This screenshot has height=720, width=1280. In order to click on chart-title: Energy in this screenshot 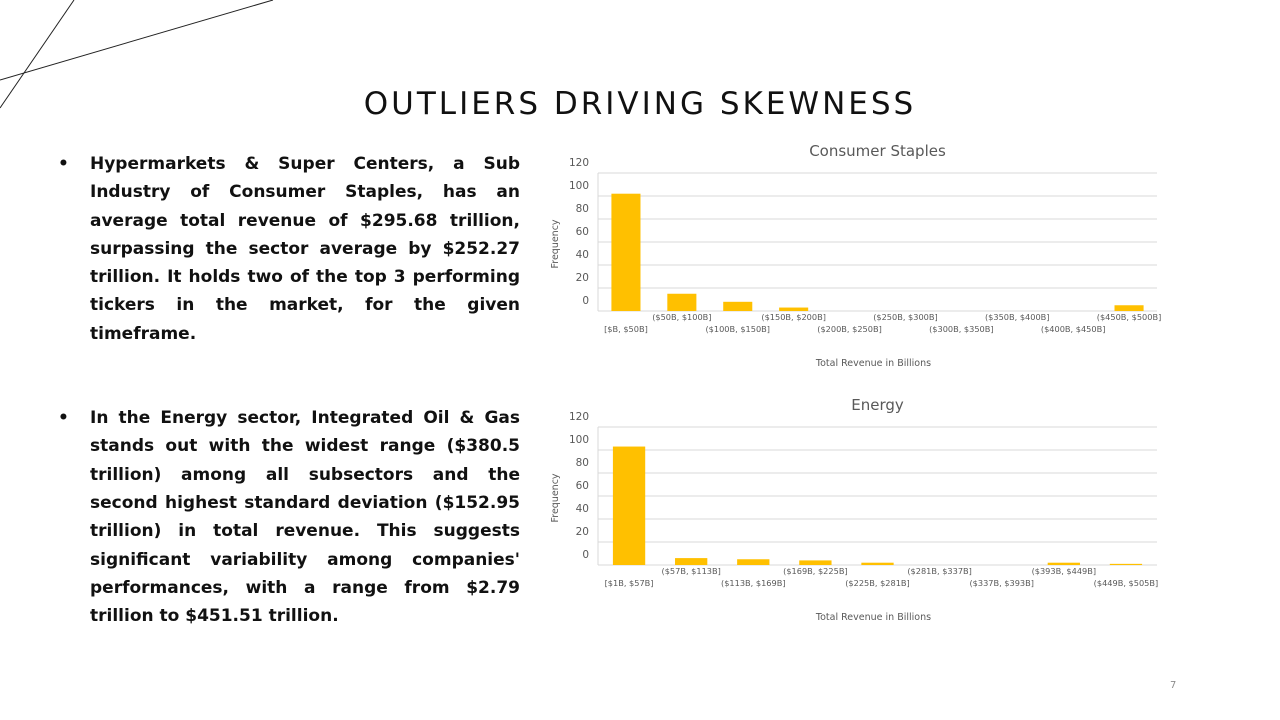, I will do `click(877, 405)`.